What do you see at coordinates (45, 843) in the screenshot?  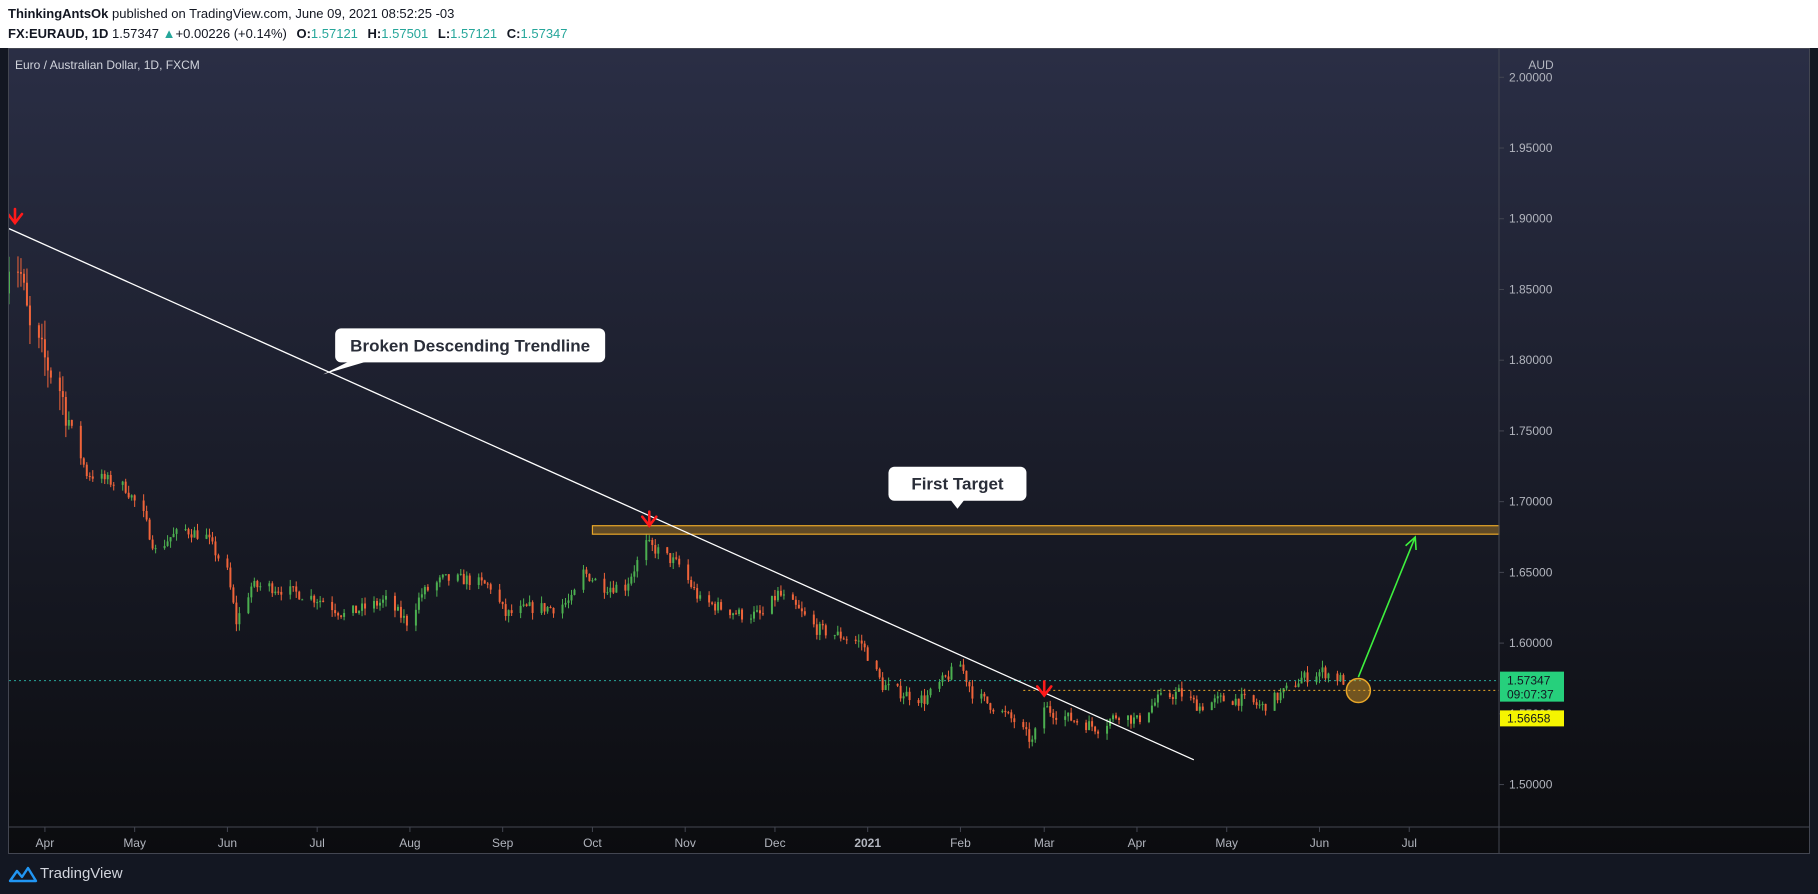 I see `time-tick-label: Apr` at bounding box center [45, 843].